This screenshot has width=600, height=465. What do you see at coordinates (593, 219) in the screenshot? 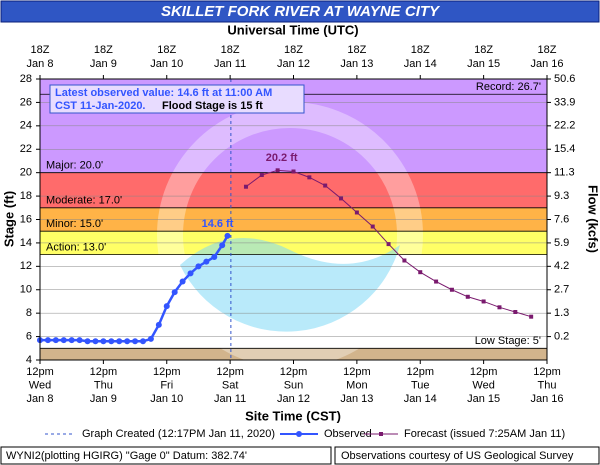
I see `y2-axis-title: Flow (kcfs)` at bounding box center [593, 219].